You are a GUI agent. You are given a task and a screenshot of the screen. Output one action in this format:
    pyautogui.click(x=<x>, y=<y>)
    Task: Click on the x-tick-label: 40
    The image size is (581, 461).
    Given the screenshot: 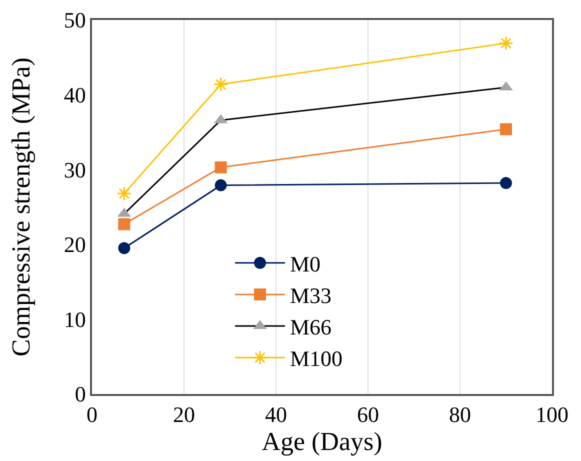 What is the action you would take?
    pyautogui.click(x=276, y=415)
    